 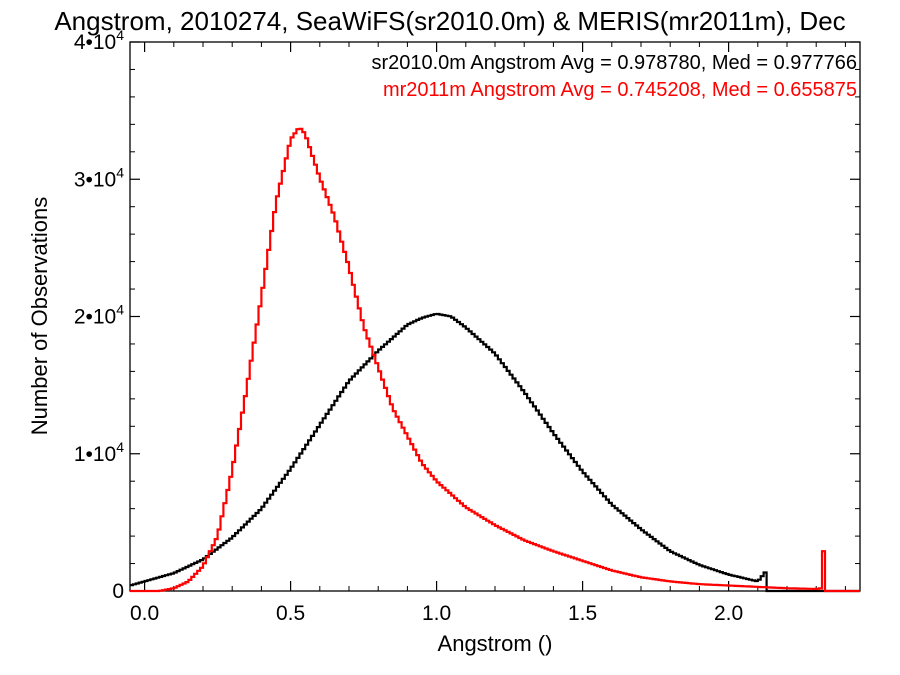 What do you see at coordinates (39, 316) in the screenshot?
I see `y-axis-label: Number of Observations` at bounding box center [39, 316].